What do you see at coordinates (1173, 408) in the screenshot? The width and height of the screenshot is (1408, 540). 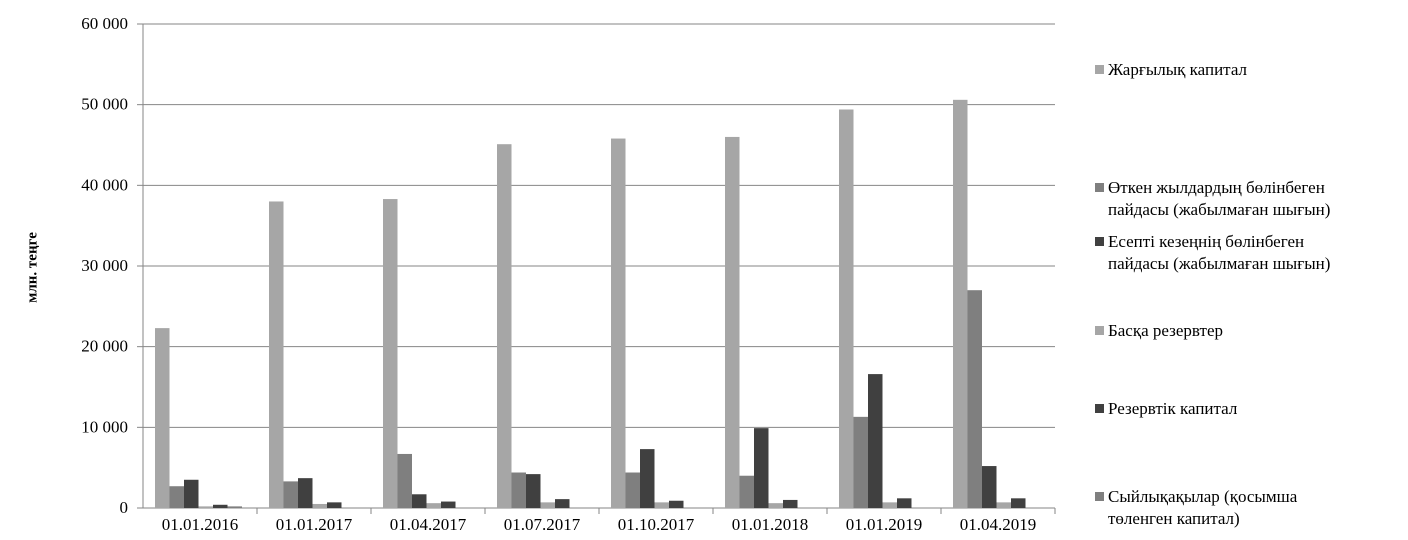 I see `legend-label: Резервтік капитал` at bounding box center [1173, 408].